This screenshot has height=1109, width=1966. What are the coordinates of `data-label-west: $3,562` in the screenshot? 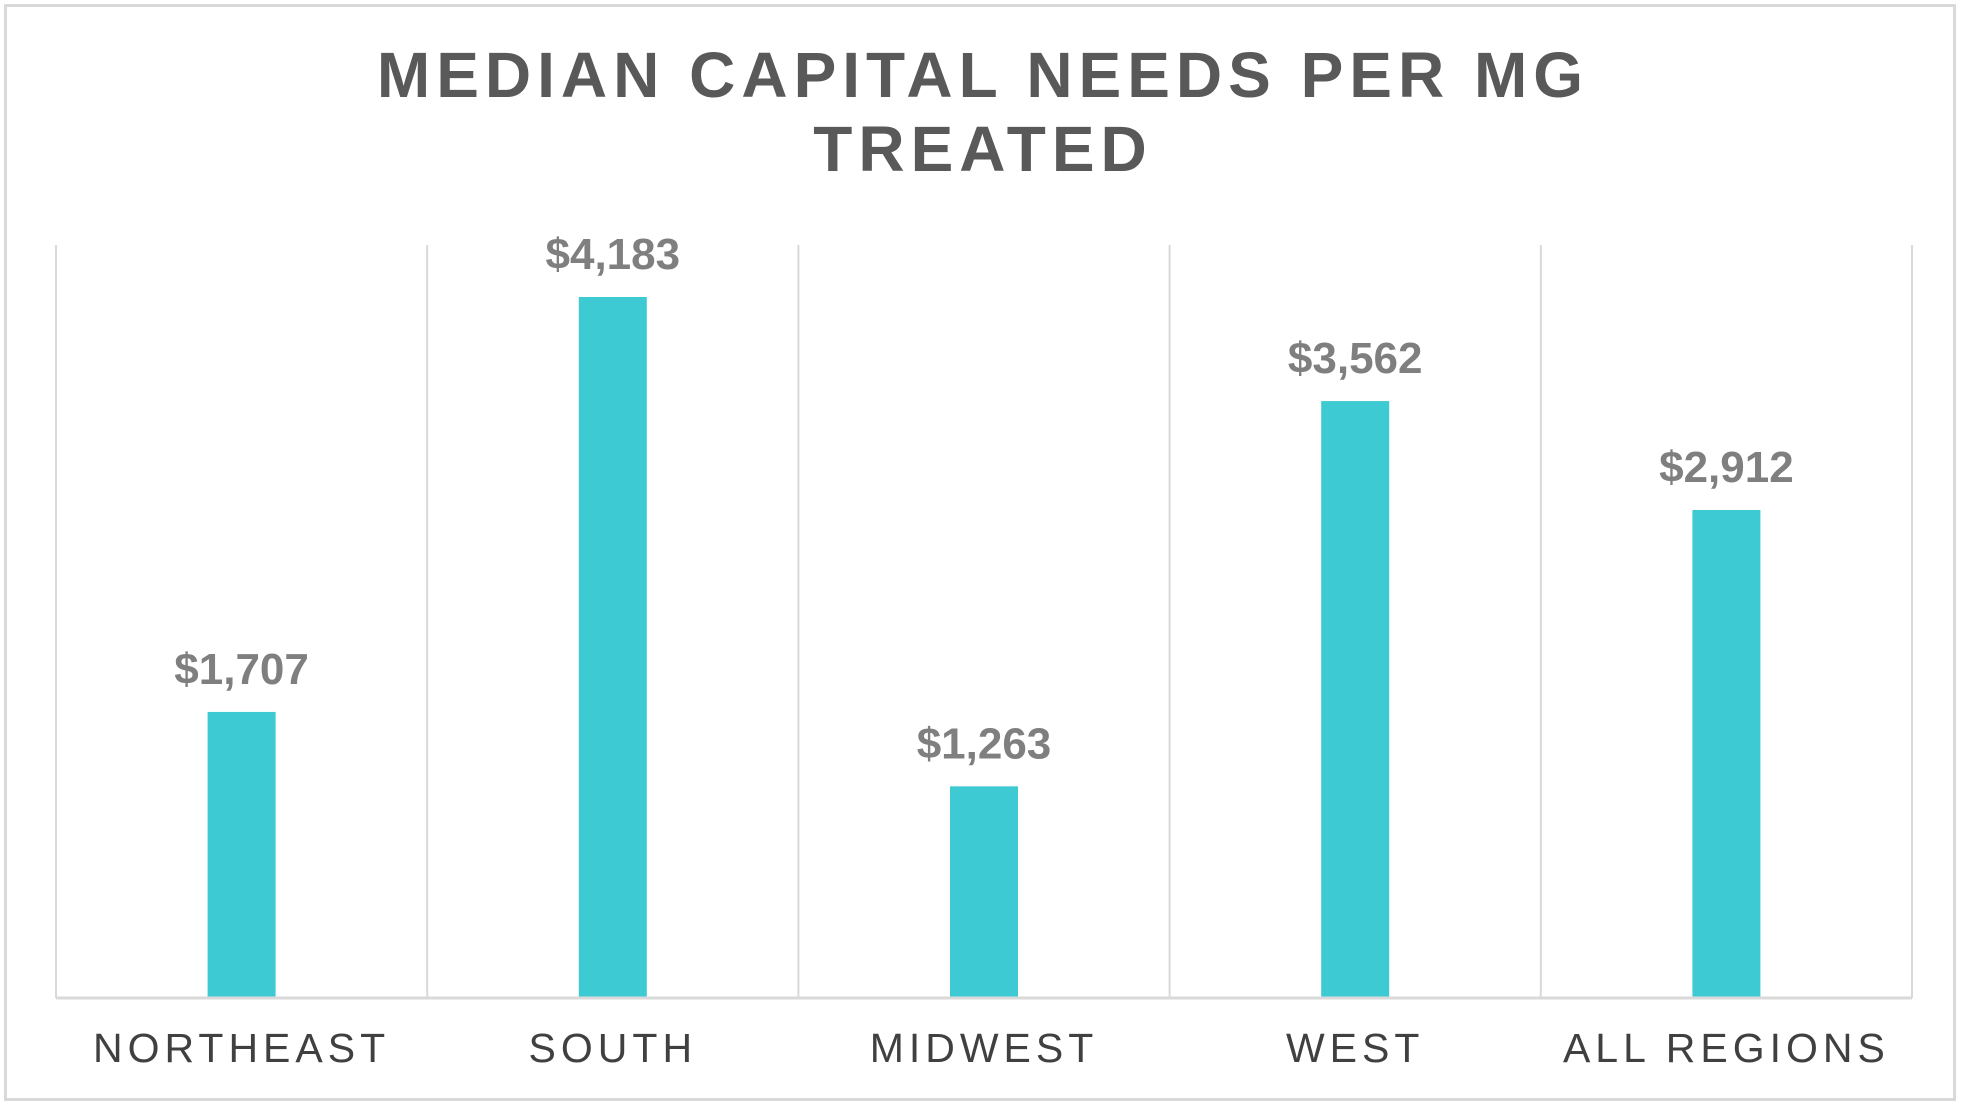 It's located at (1355, 358).